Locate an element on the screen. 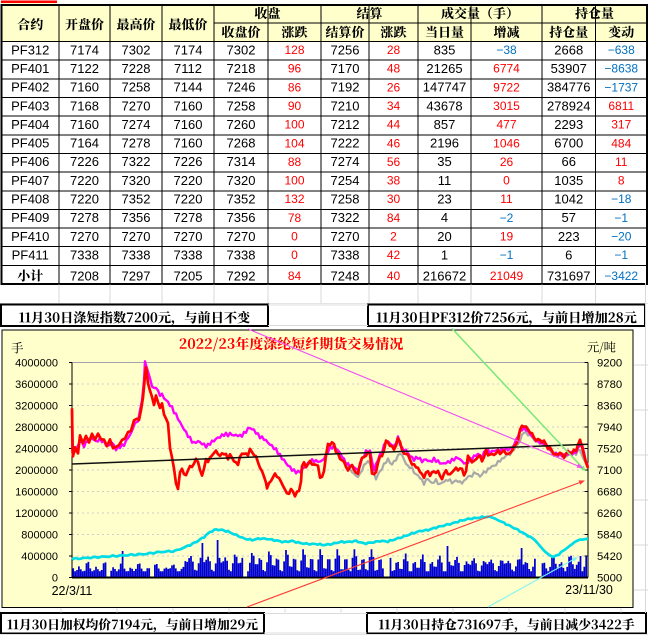 The height and width of the screenshot is (640, 648). svg-text: 800000 is located at coordinates (39, 536).